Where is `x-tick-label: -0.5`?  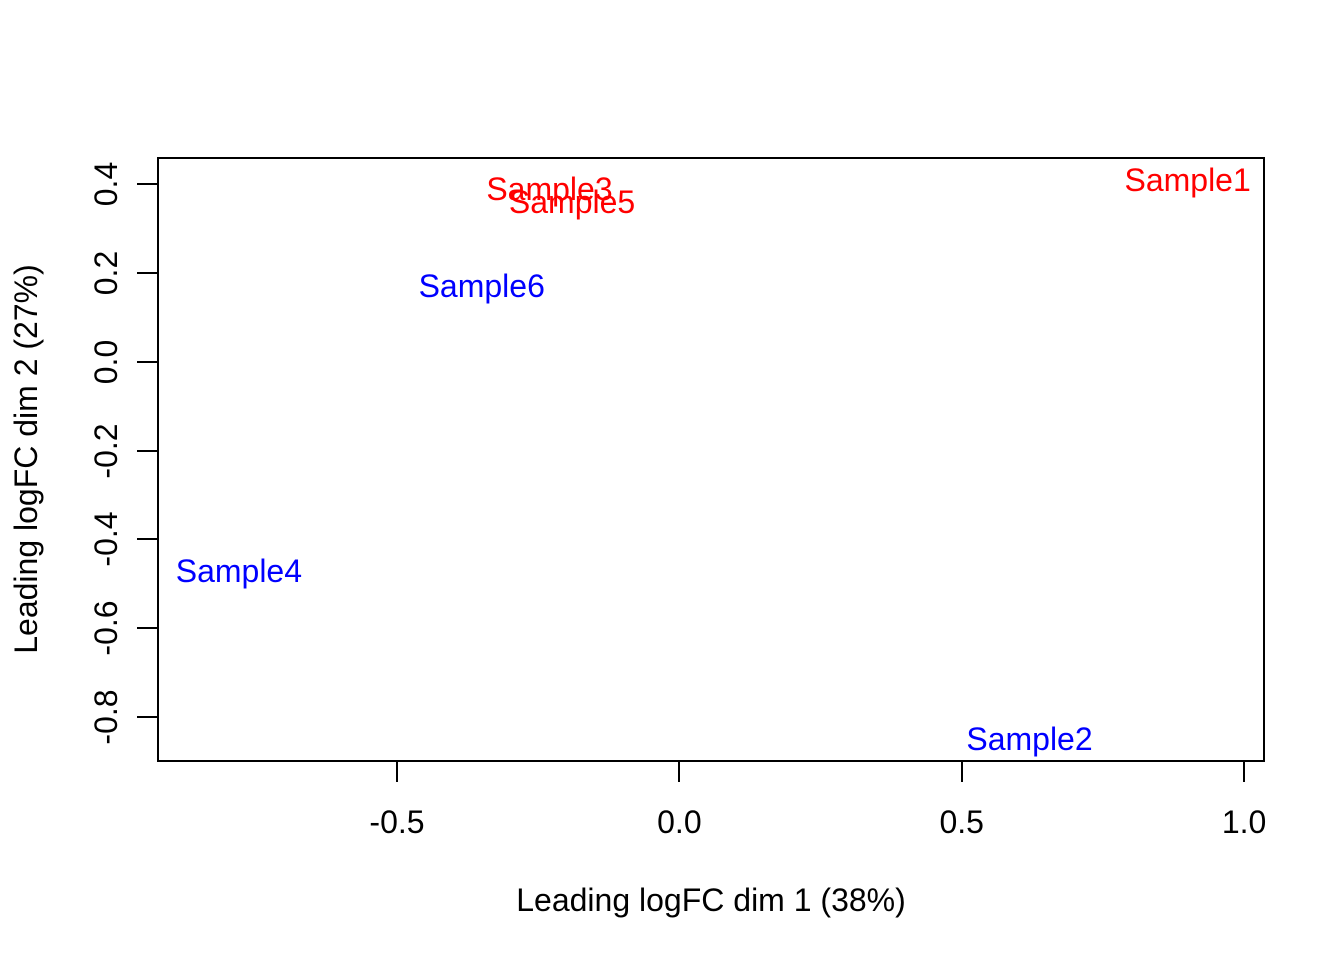 x-tick-label: -0.5 is located at coordinates (397, 822).